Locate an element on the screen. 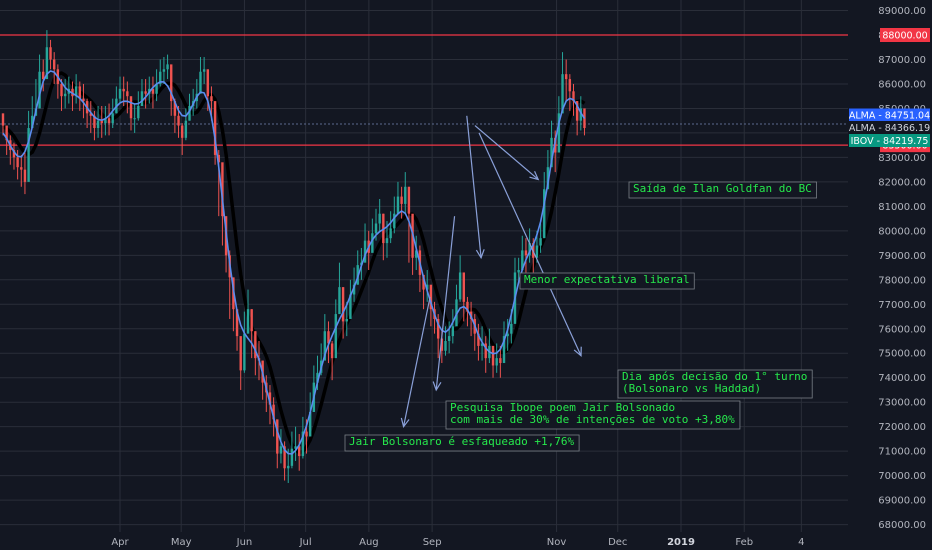 The height and width of the screenshot is (550, 932). time-axis: Apr May Jun Jul Aug Sep Nov Dec 2019 Feb 4 is located at coordinates (457, 542).